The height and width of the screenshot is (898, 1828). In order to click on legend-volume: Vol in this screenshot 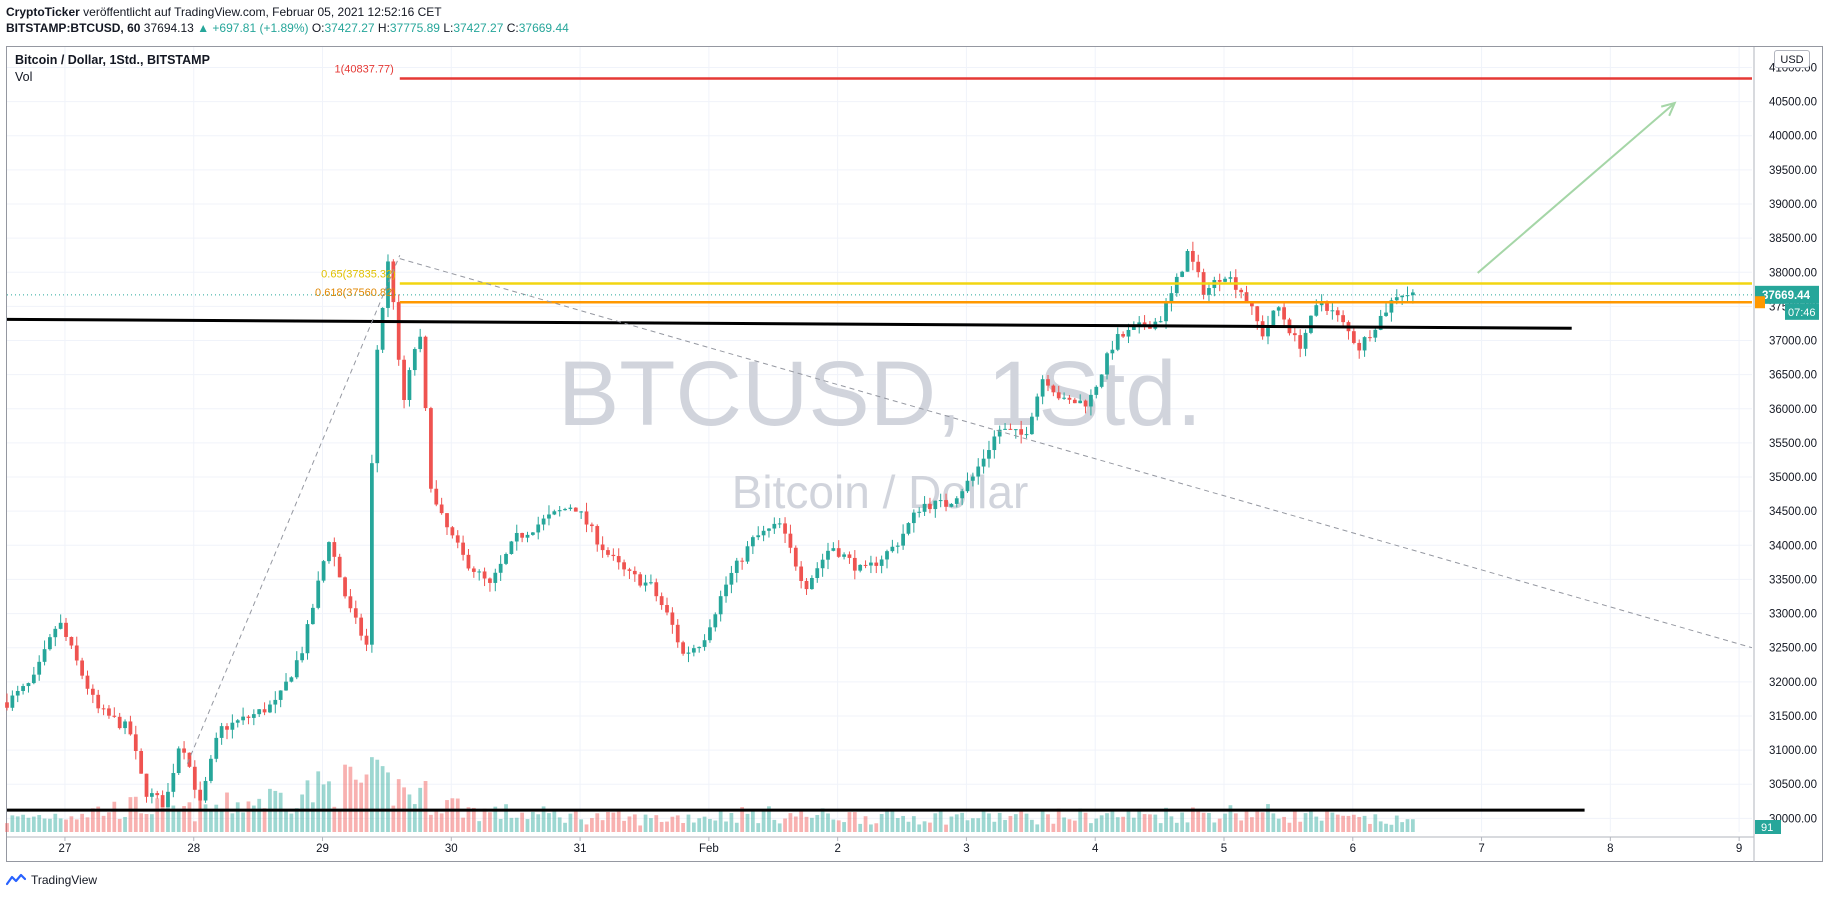, I will do `click(24, 77)`.